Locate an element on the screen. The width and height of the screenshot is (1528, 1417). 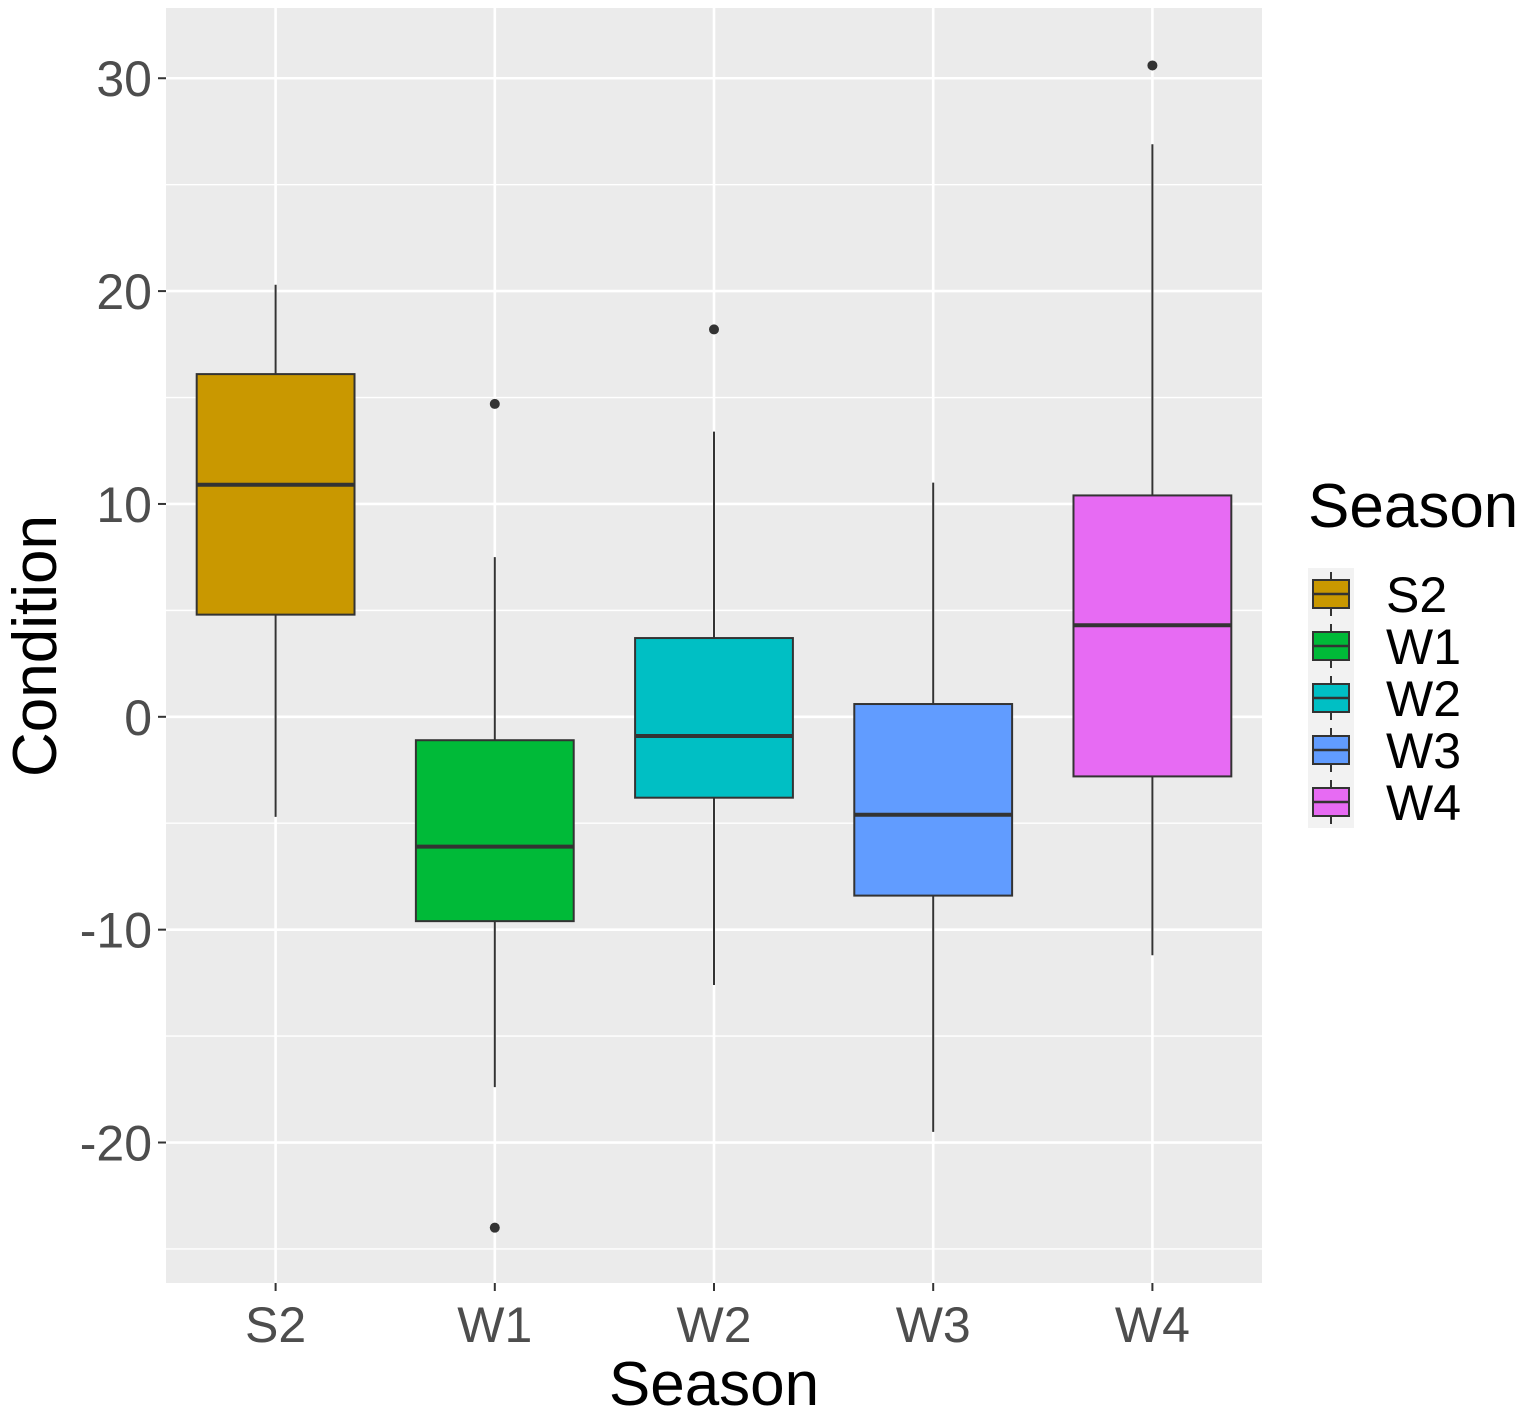
x-axis-title: Season is located at coordinates (714, 1383).